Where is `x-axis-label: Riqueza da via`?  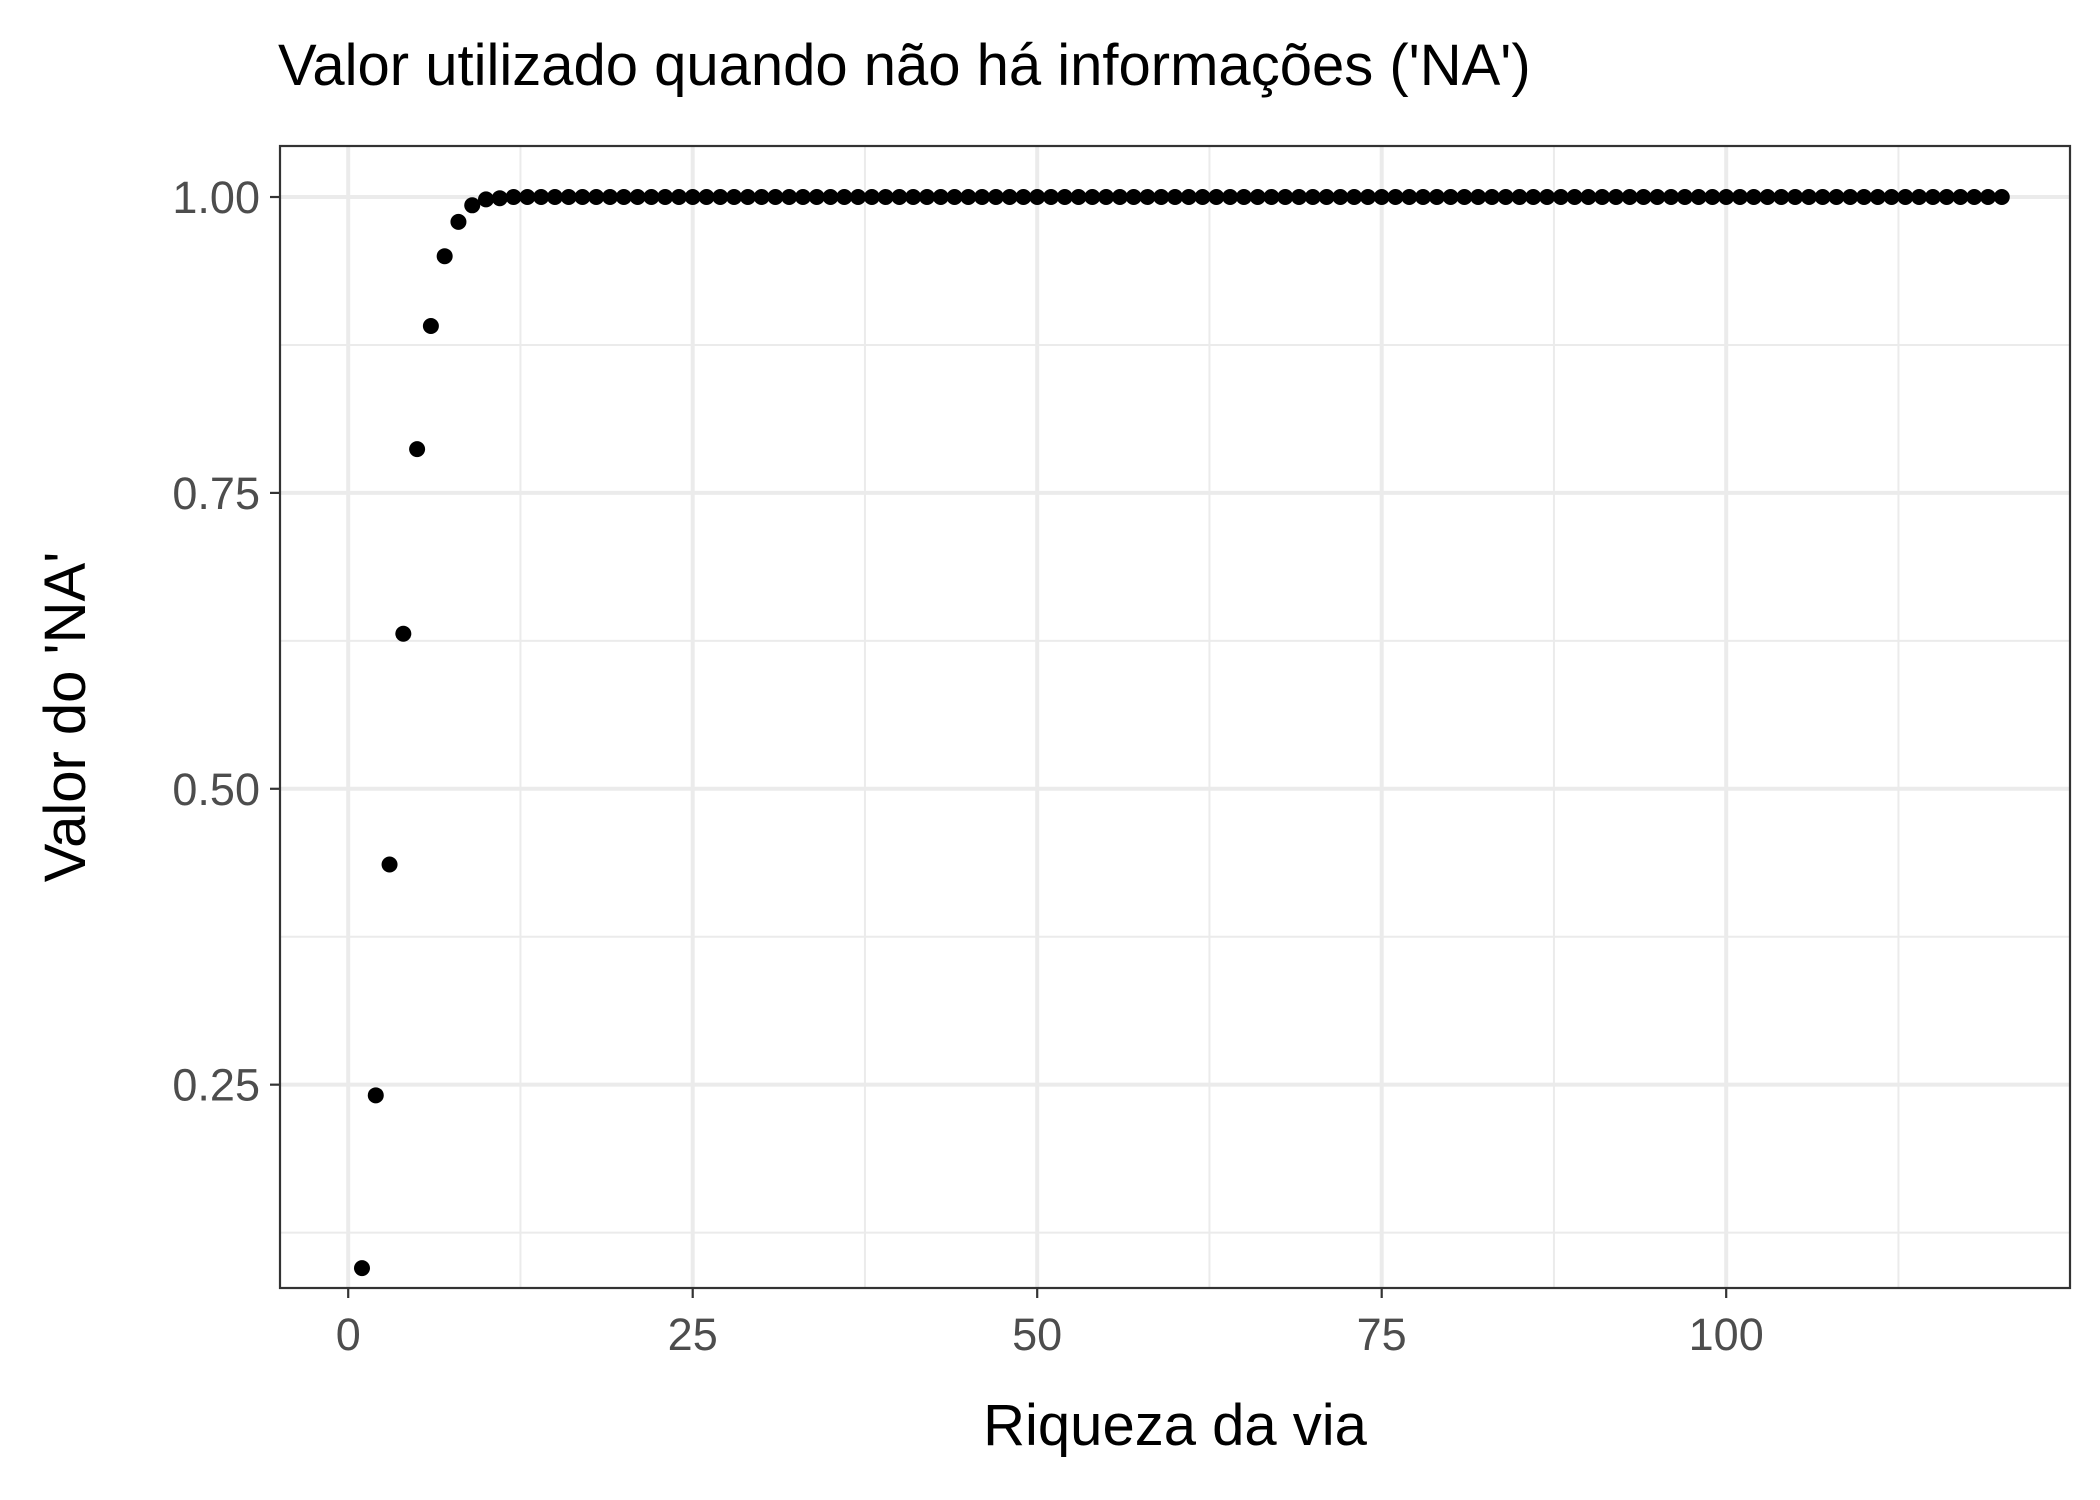 x-axis-label: Riqueza da via is located at coordinates (1175, 1425).